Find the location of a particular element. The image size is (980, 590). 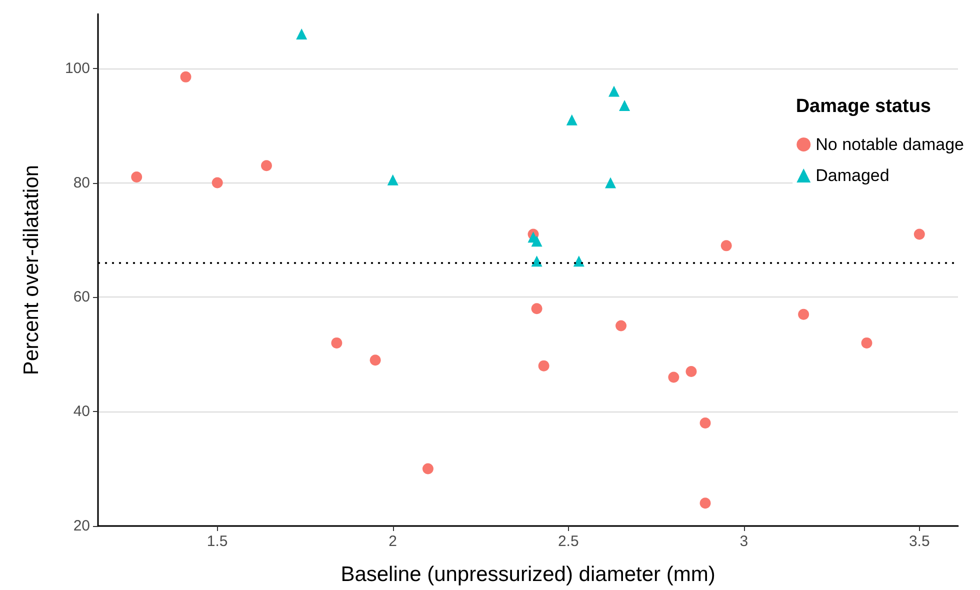

legend-title: Damage status is located at coordinates (864, 106).